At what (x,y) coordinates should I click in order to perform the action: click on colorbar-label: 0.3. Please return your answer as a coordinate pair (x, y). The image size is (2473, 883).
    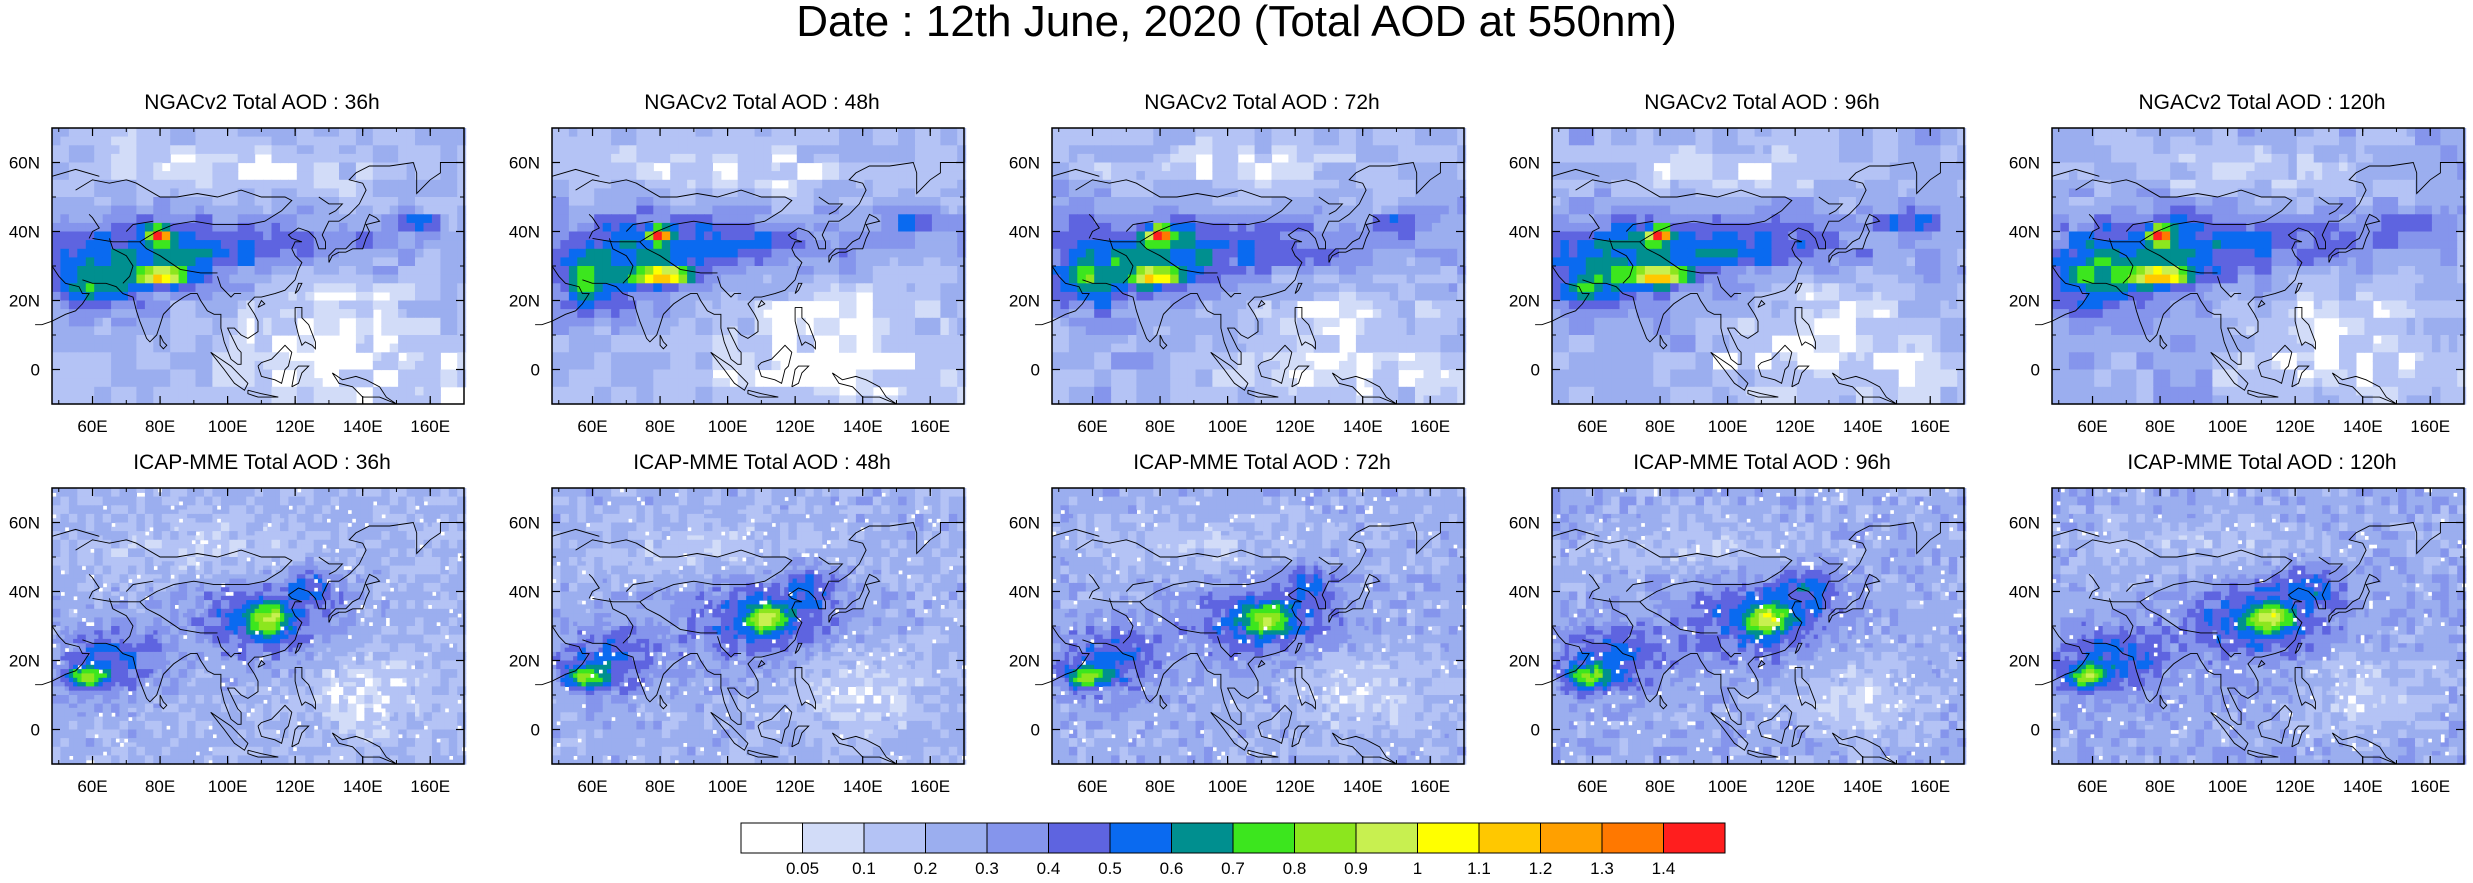
    Looking at the image, I should click on (987, 868).